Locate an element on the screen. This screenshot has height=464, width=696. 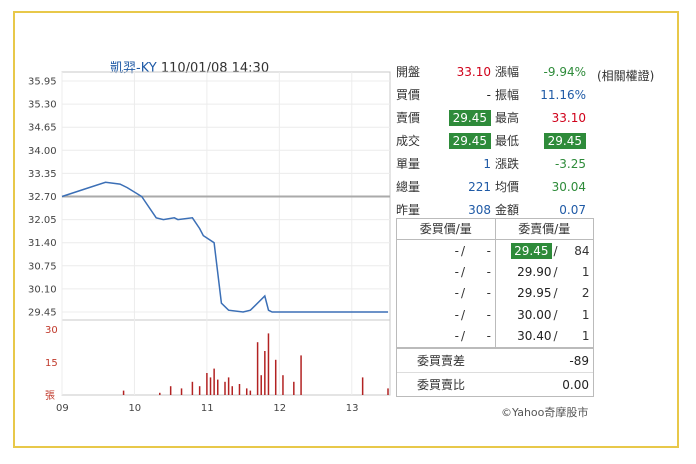
quote-label: 均價 is located at coordinates (507, 187).